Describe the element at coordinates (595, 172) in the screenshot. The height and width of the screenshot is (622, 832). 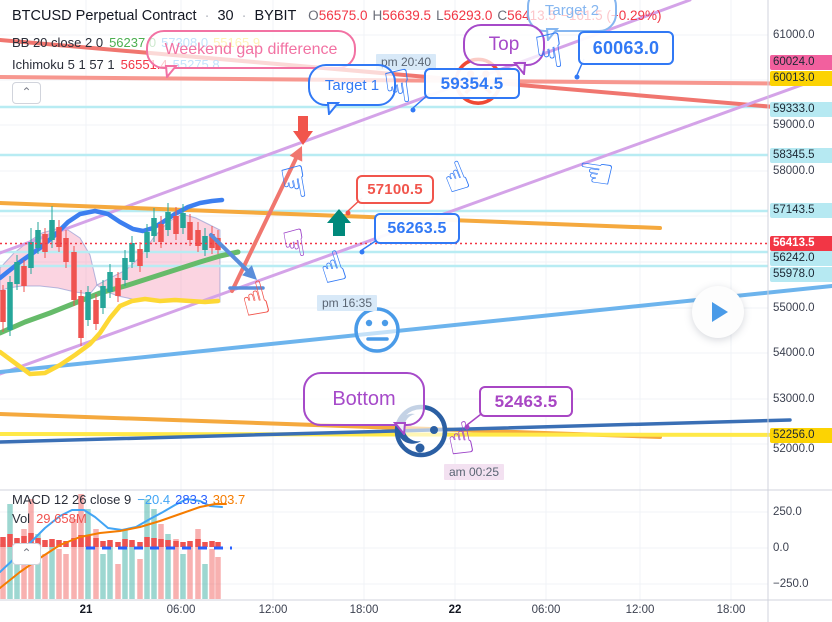
I see `point-left-hand: ☜` at that location.